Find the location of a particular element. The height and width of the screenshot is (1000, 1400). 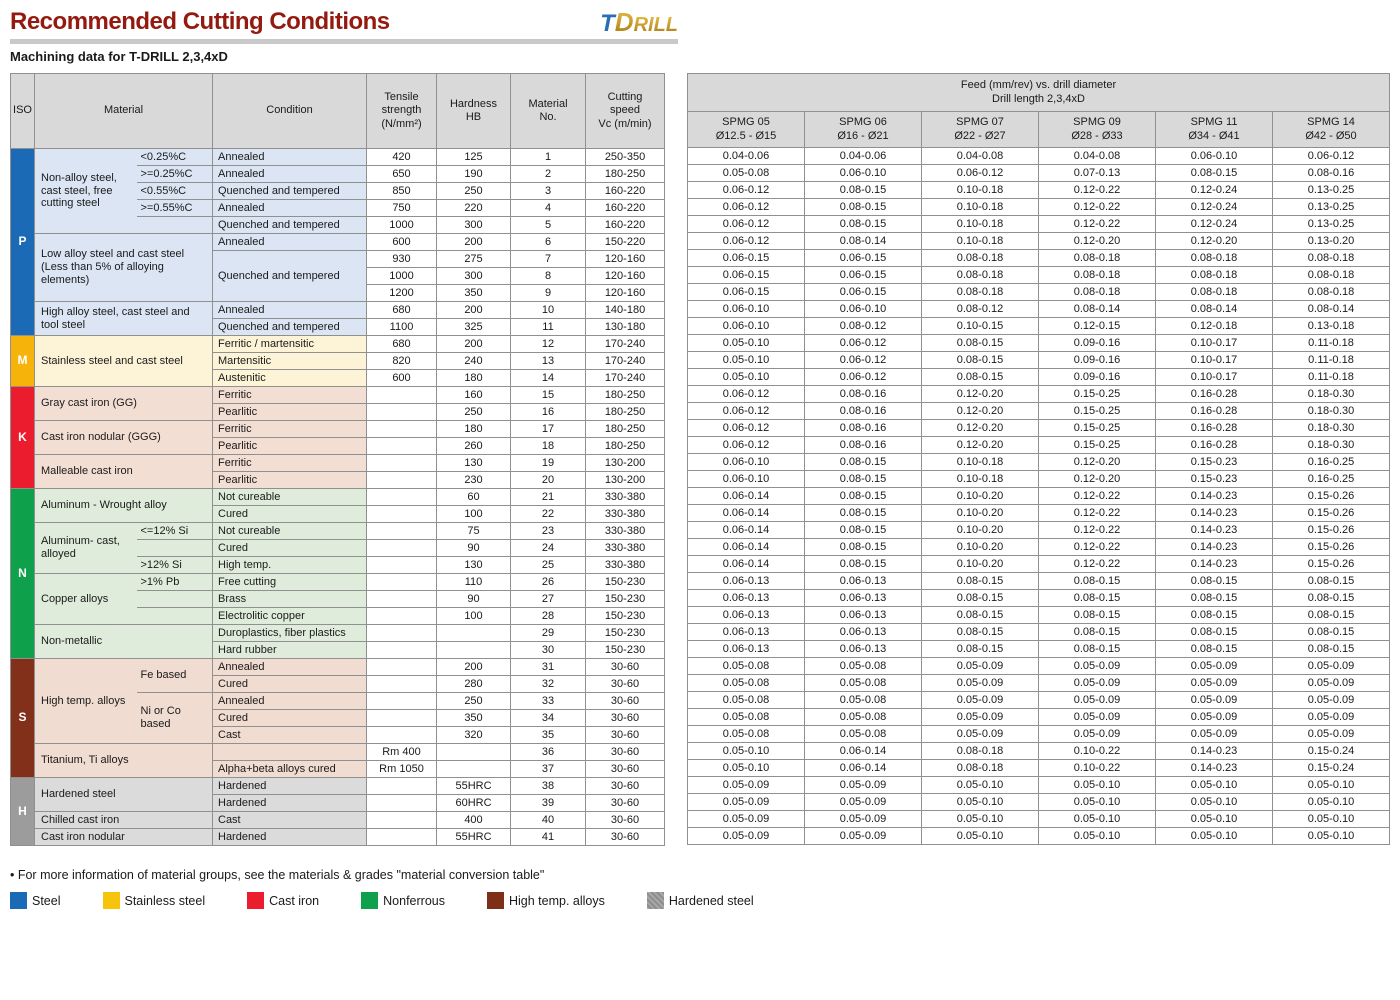

feed-value-cell: 0.13-0.18 is located at coordinates (1331, 326).